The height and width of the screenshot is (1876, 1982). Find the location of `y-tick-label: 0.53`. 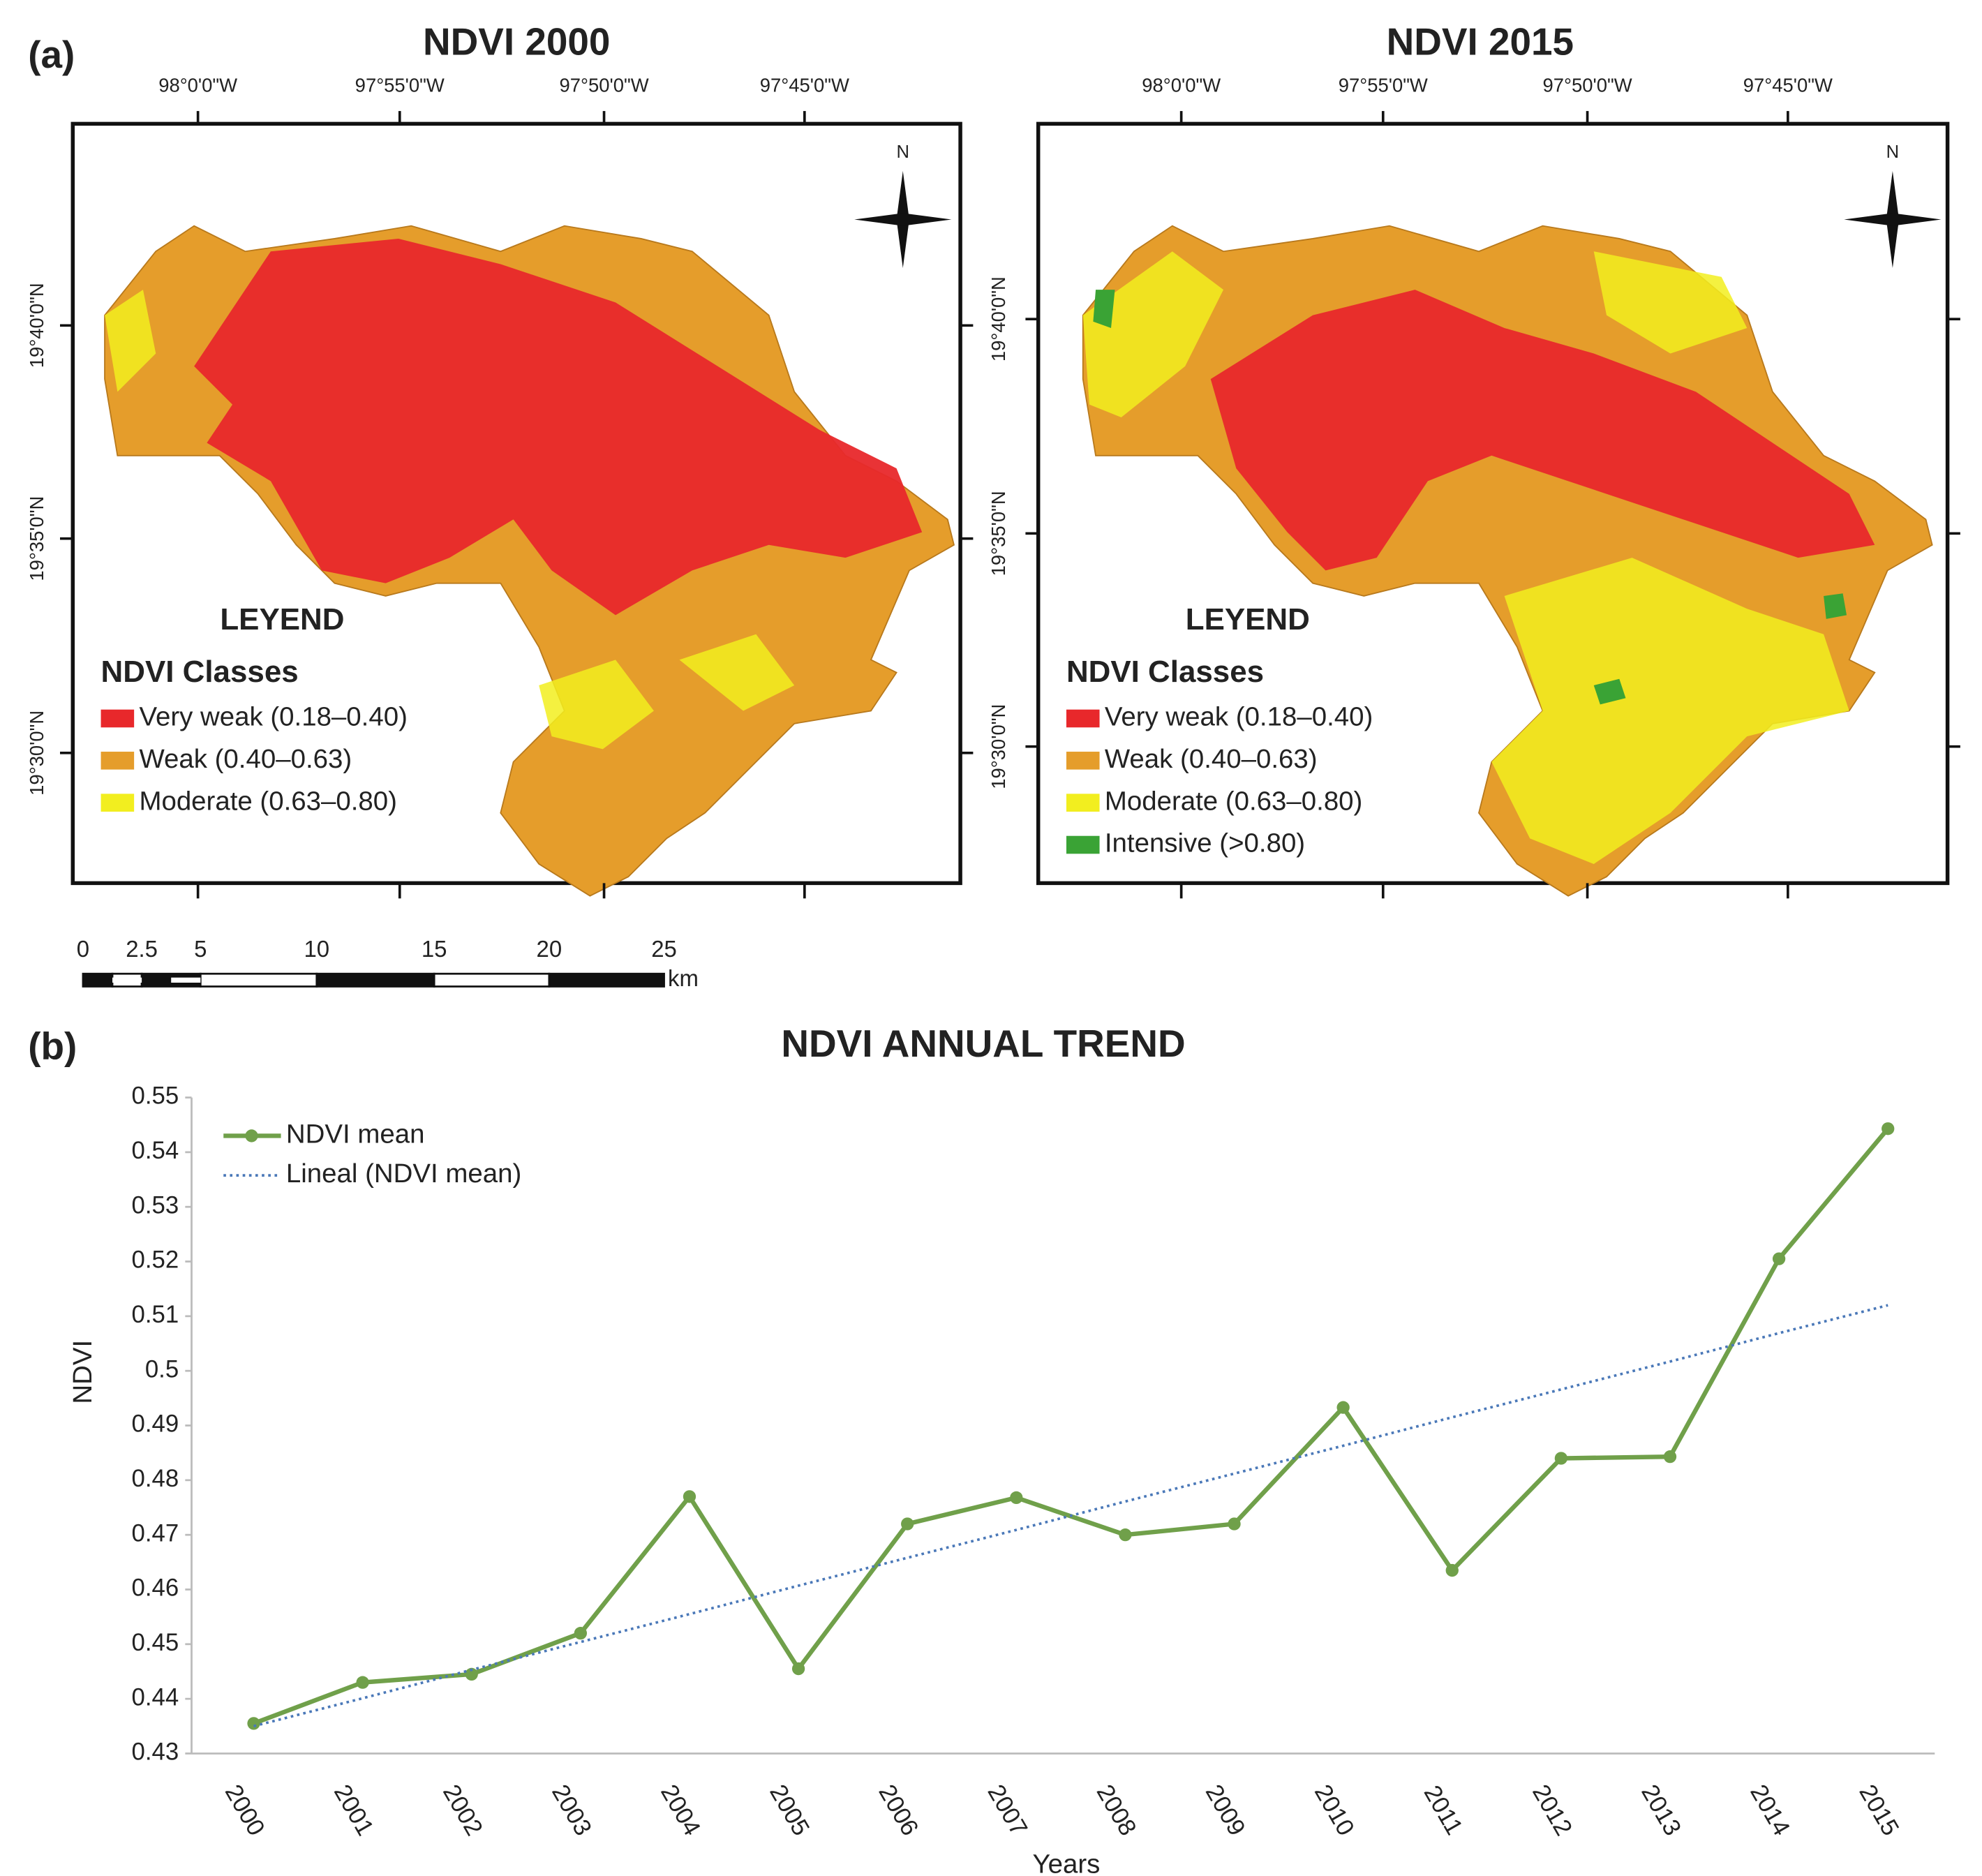

y-tick-label: 0.53 is located at coordinates (155, 1205).